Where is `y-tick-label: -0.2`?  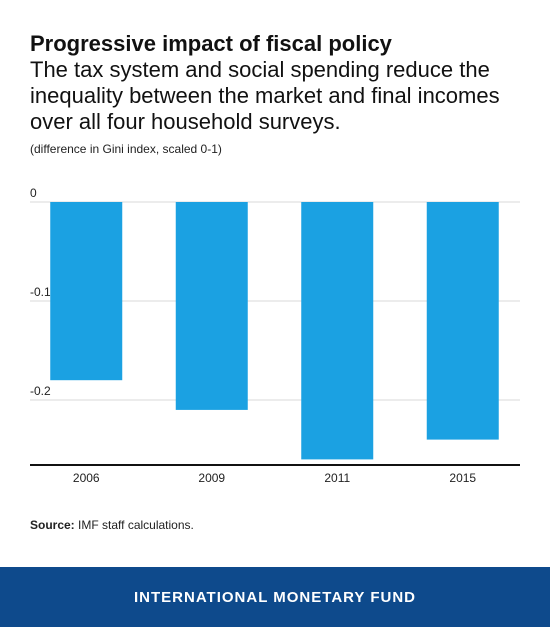
y-tick-label: -0.2 is located at coordinates (40, 391).